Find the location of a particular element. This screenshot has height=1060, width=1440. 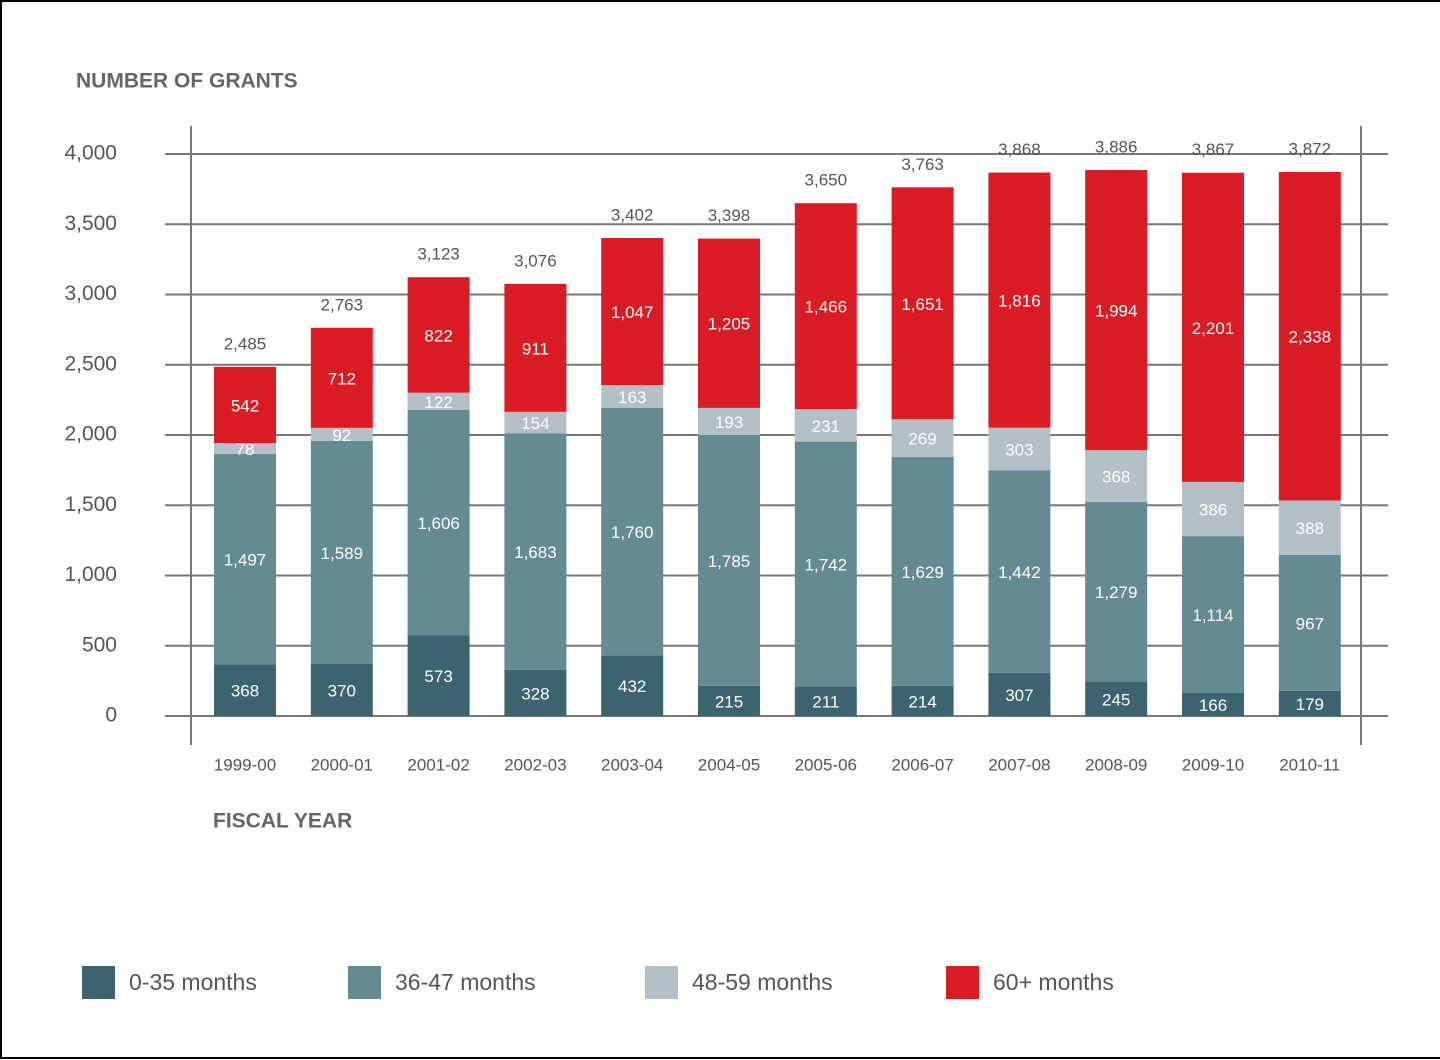

data-label: 573 is located at coordinates (438, 676).